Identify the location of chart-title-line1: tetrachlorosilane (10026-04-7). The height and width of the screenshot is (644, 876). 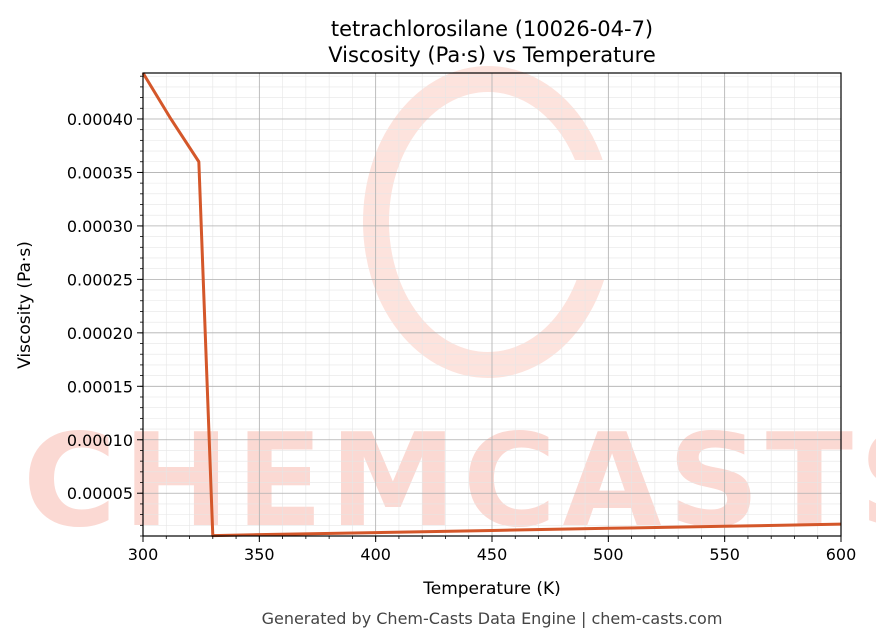
(492, 29).